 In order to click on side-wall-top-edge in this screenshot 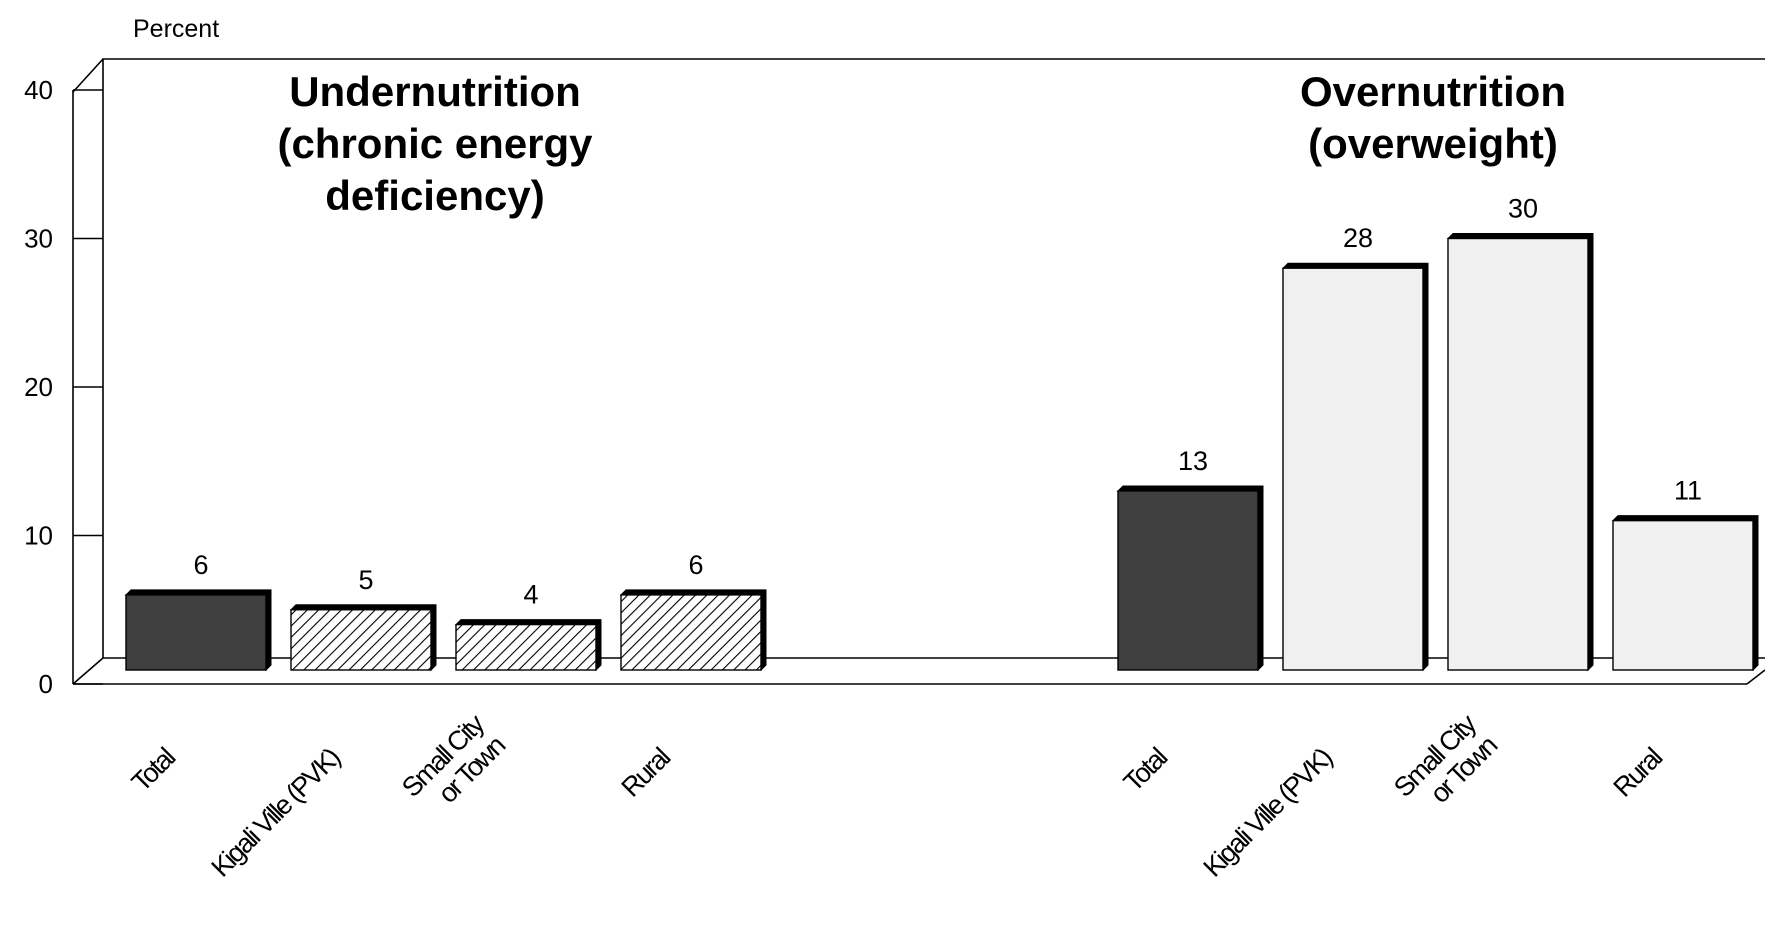, I will do `click(88, 75)`.